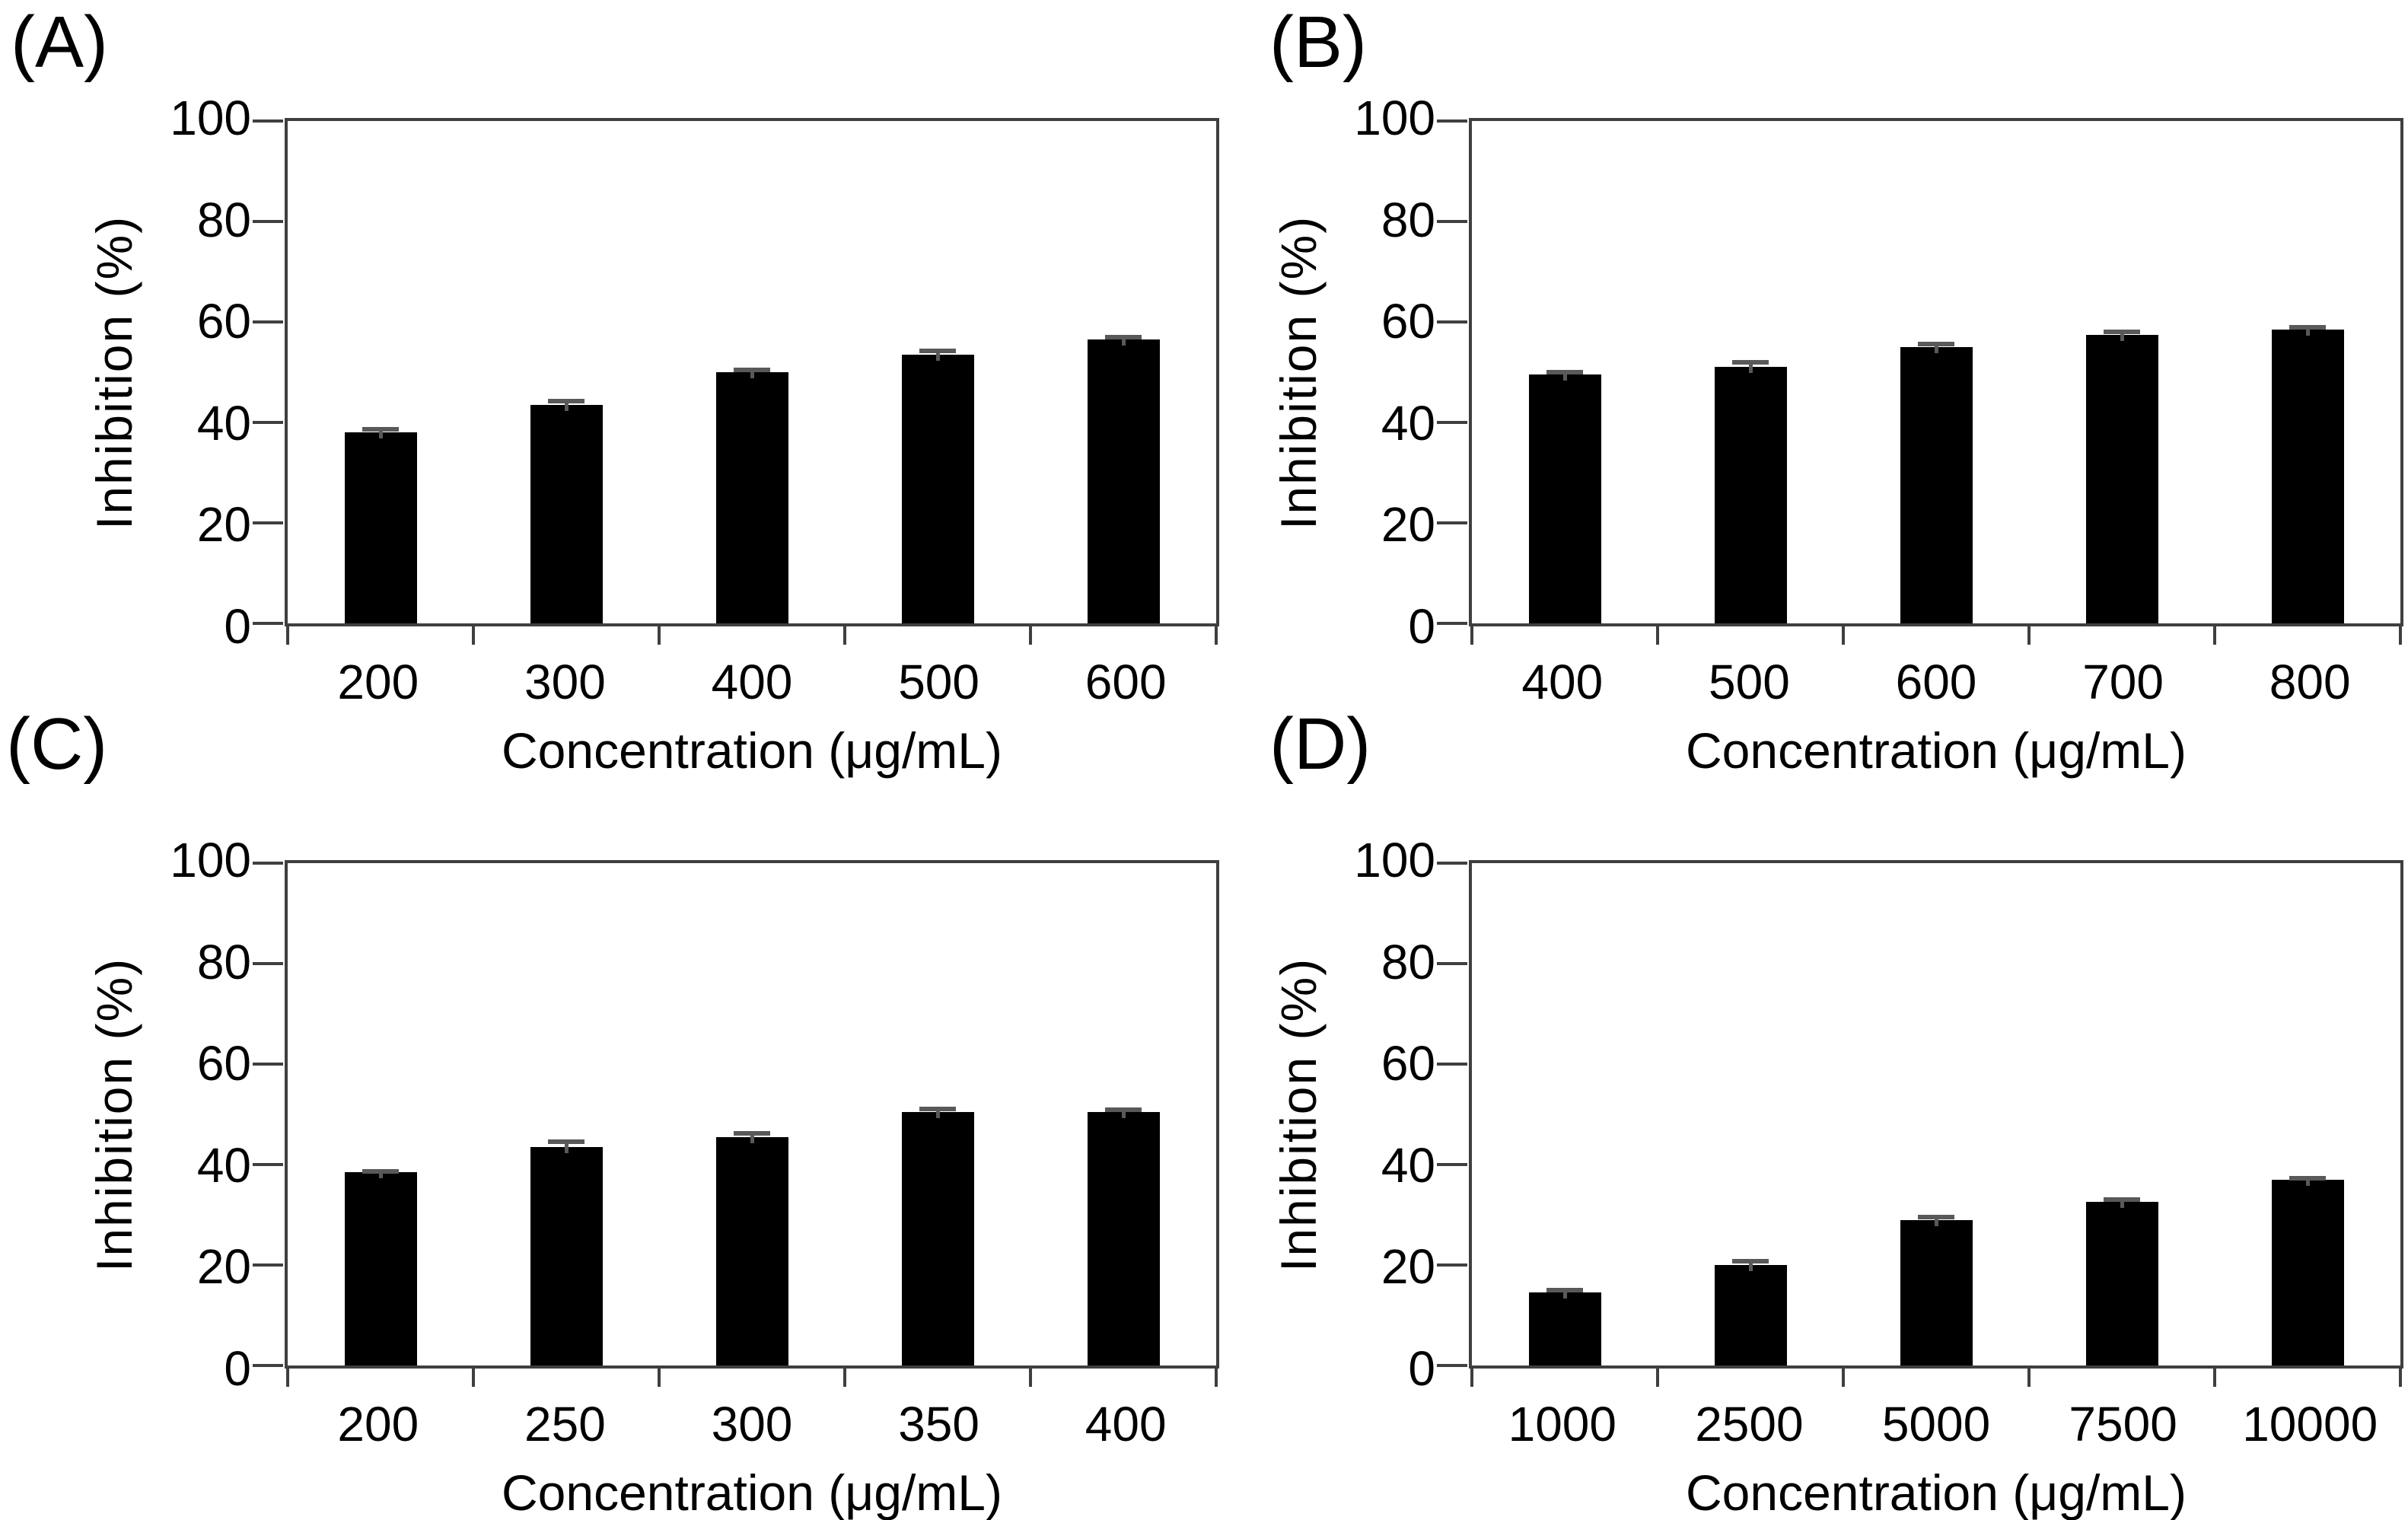 This screenshot has width=2408, height=1520. What do you see at coordinates (1936, 750) in the screenshot?
I see `x-axis-title: Concentration (μg/mL)` at bounding box center [1936, 750].